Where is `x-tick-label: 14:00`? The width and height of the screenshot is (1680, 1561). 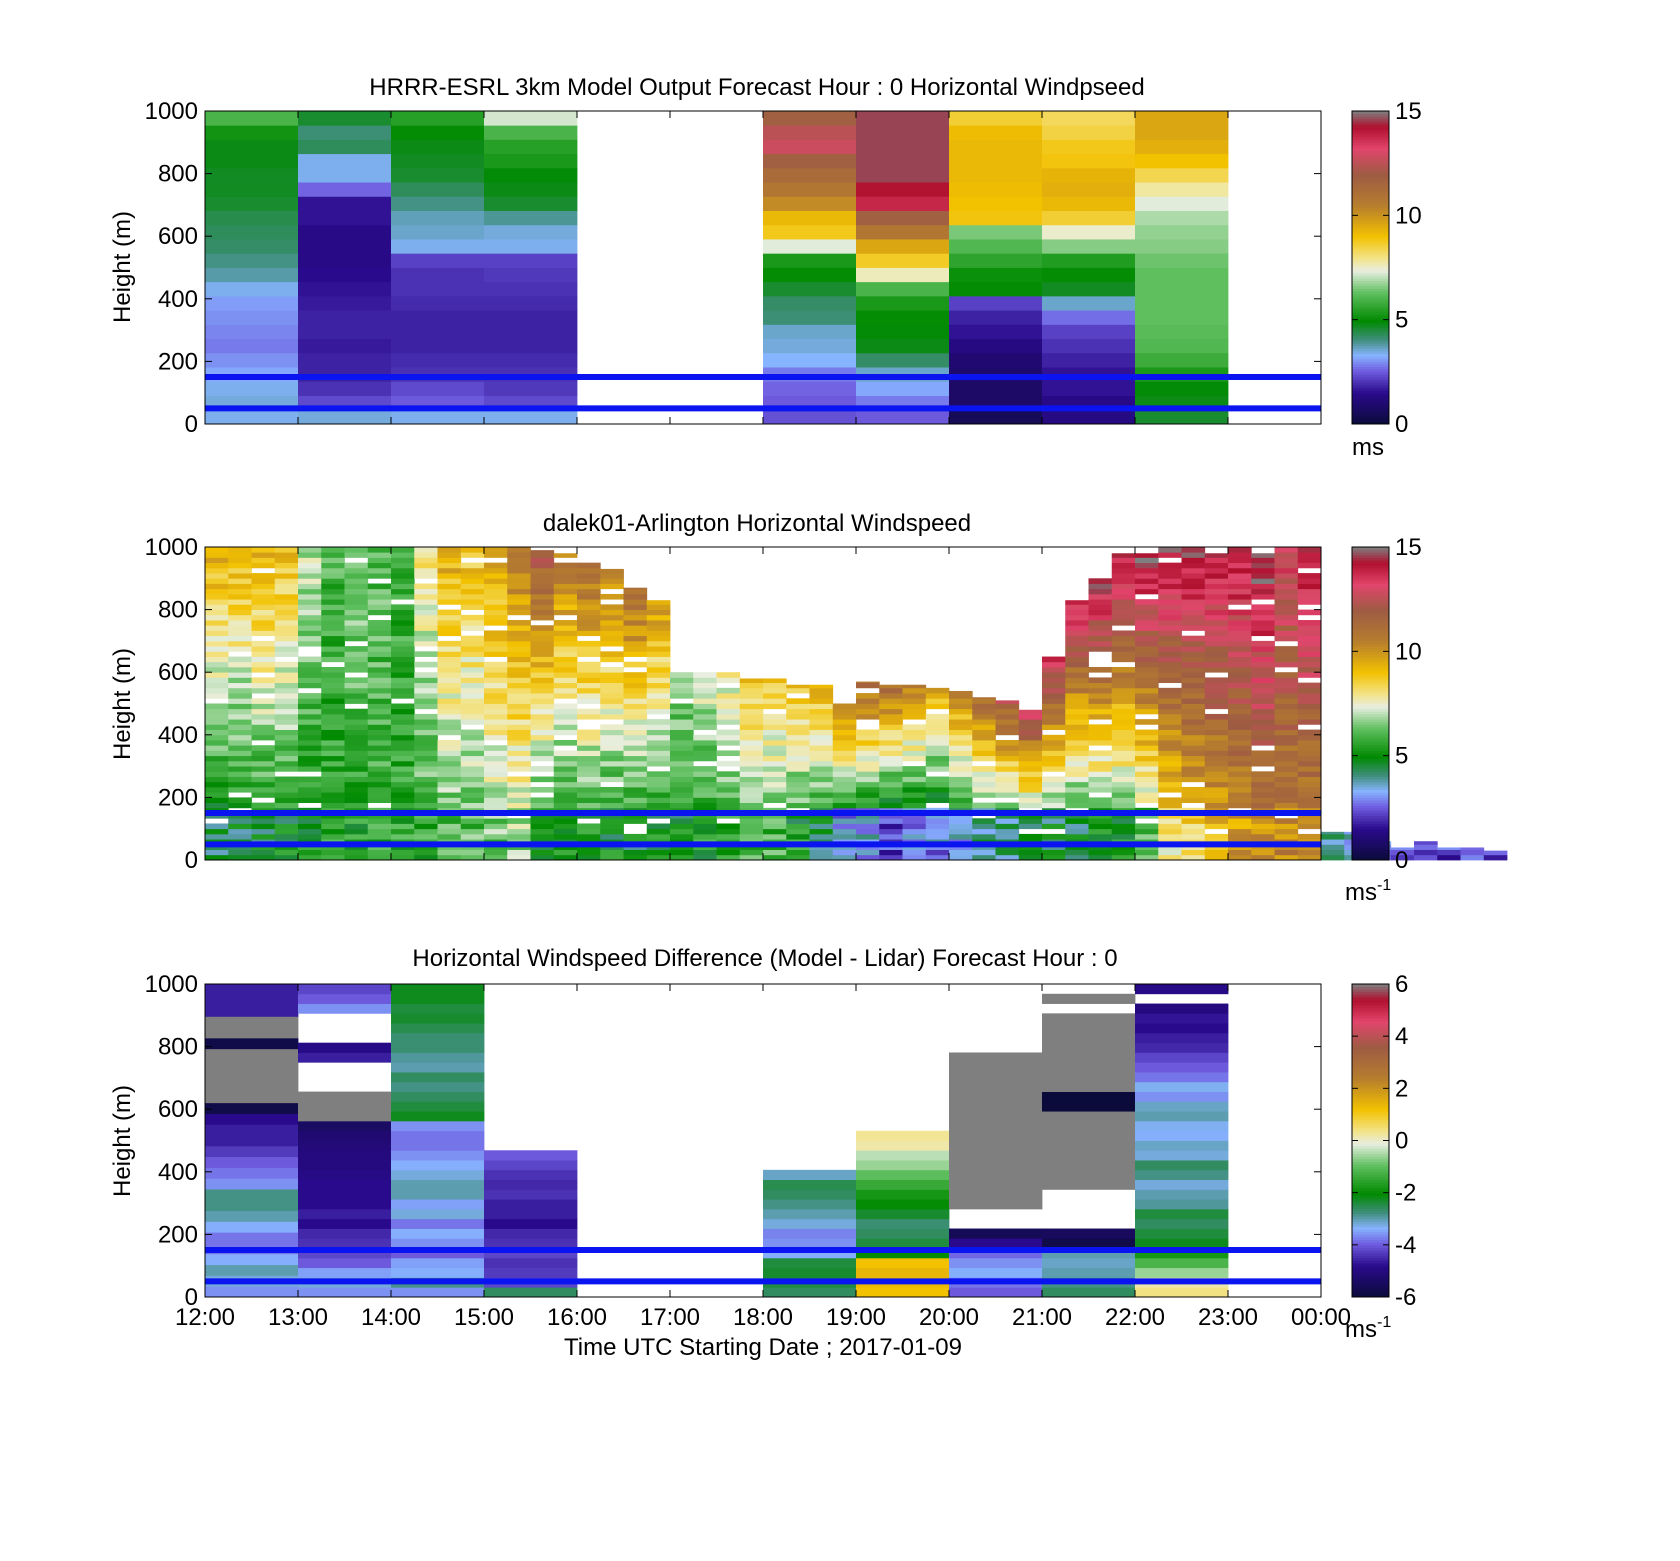
x-tick-label: 14:00 is located at coordinates (391, 1317).